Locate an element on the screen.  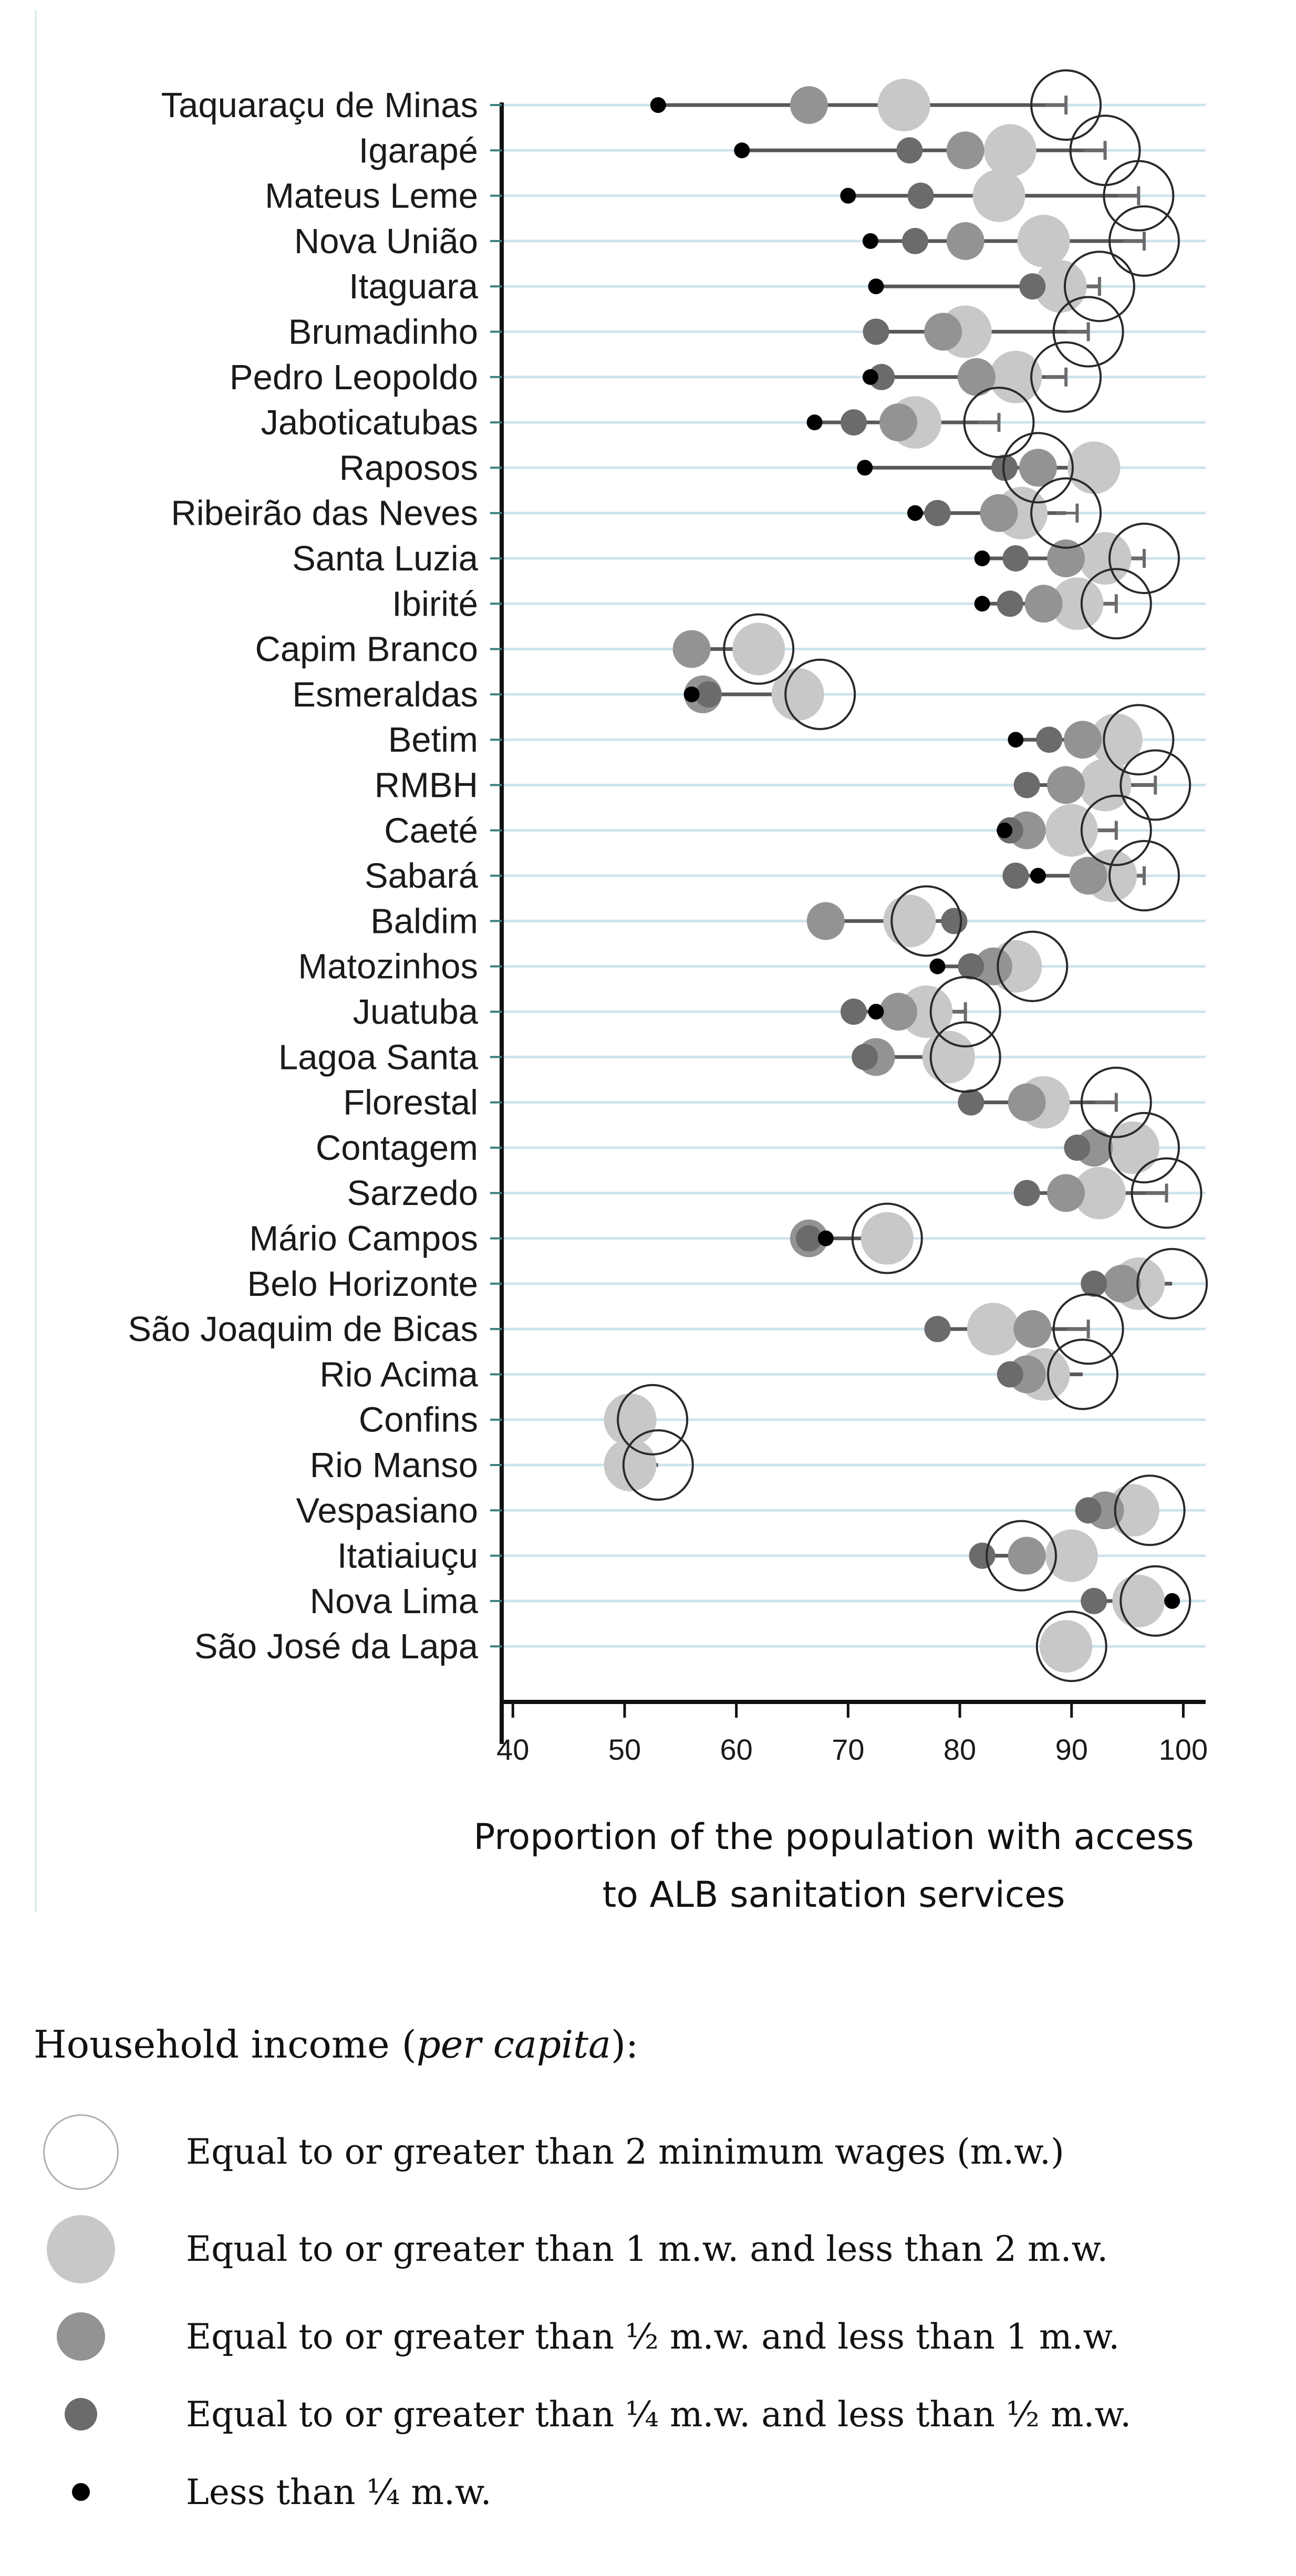
category-label: Raposos is located at coordinates (409, 467).